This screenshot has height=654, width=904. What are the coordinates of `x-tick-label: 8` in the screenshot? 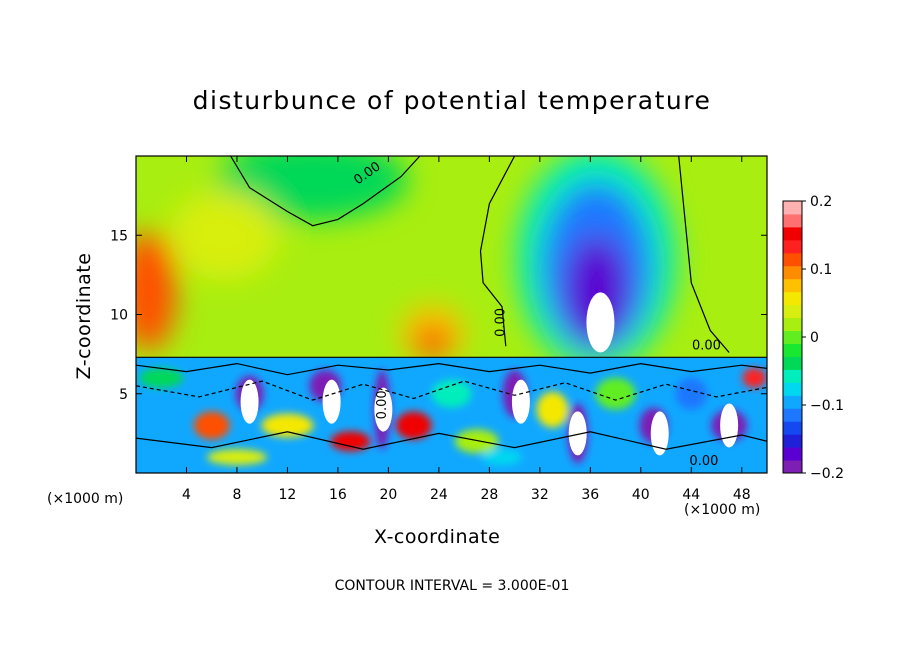 It's located at (236, 495).